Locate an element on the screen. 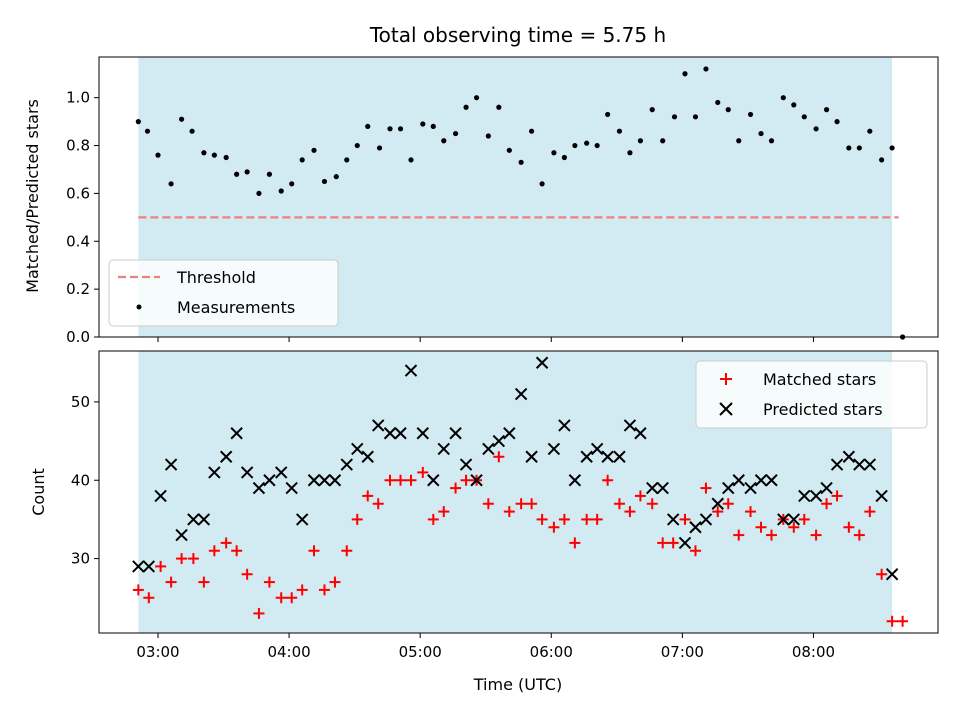 This screenshot has height=720, width=960. ratio-legend-box is located at coordinates (223, 293).